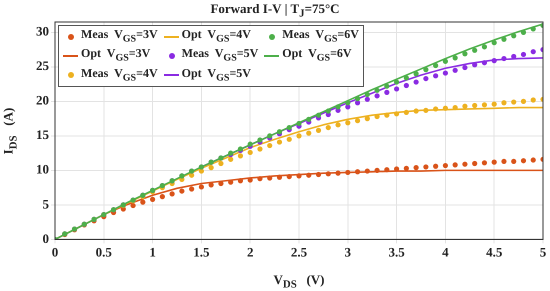  What do you see at coordinates (45, 238) in the screenshot?
I see `y-tick-label: 0` at bounding box center [45, 238].